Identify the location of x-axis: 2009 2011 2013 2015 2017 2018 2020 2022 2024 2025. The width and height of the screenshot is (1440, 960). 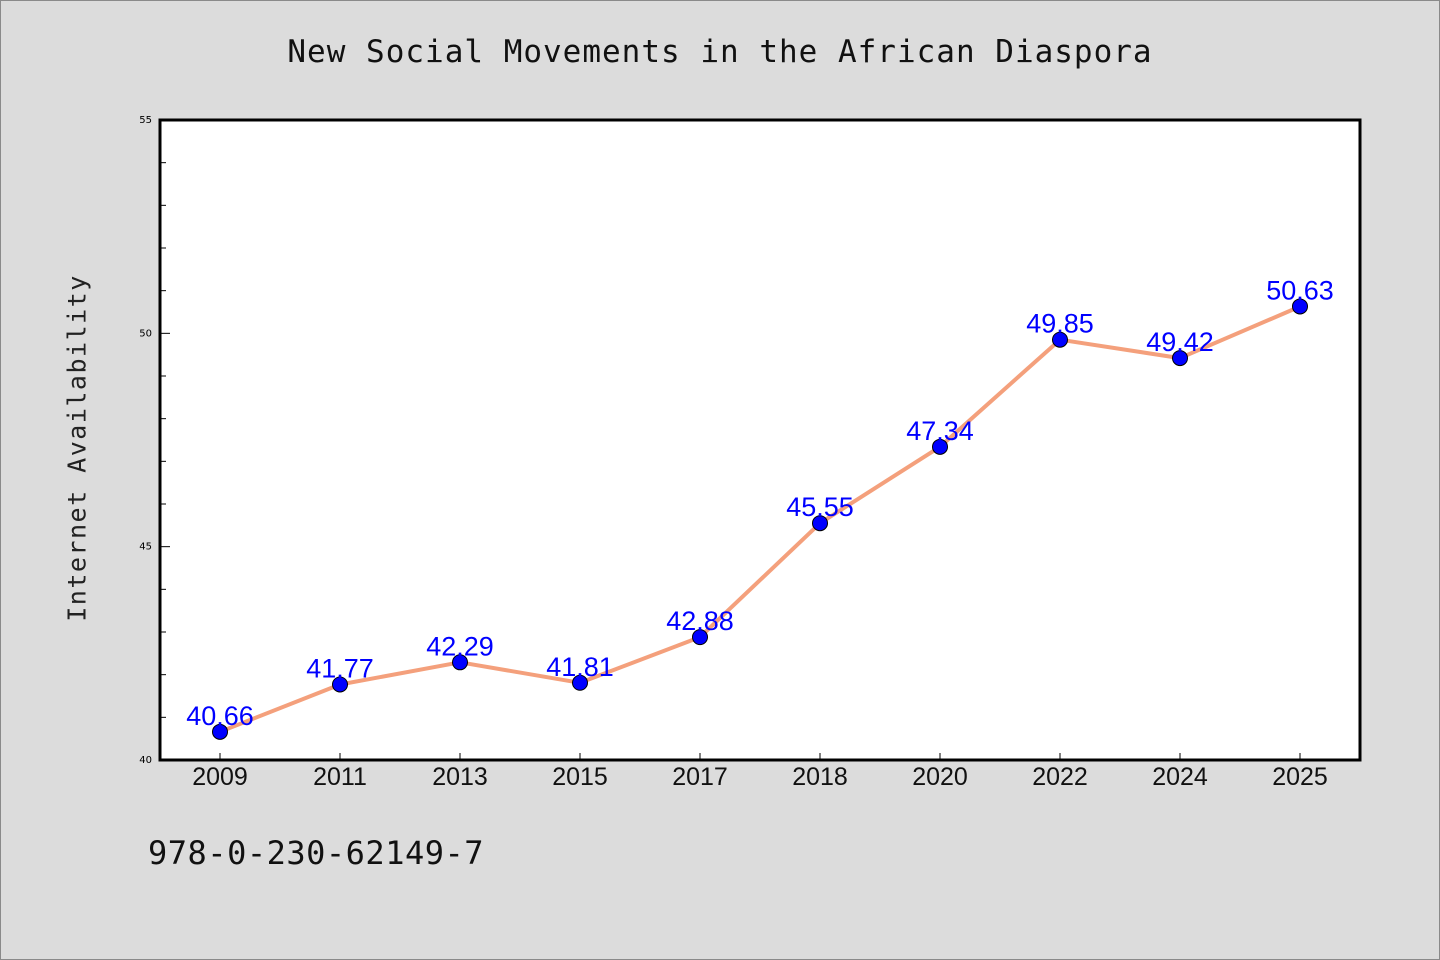
(760, 772).